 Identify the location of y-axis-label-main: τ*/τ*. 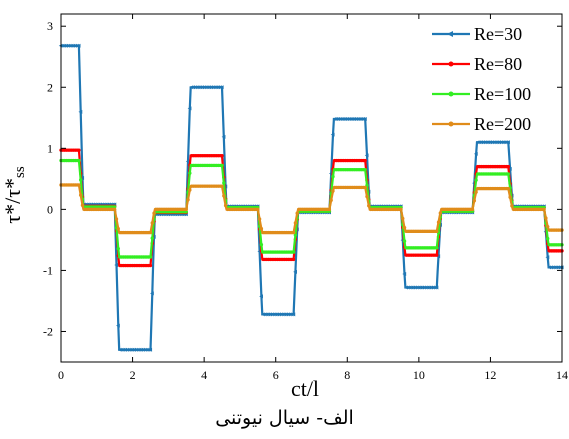
(12, 201).